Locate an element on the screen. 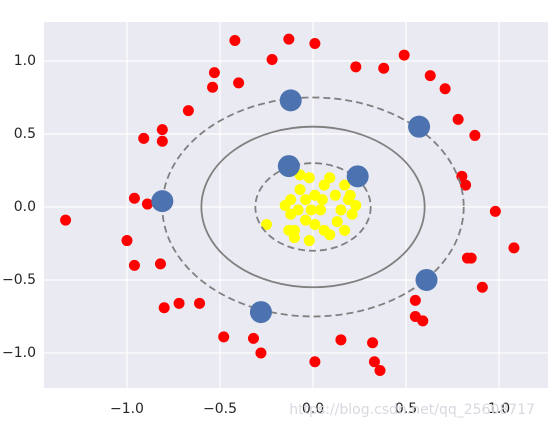 This screenshot has height=430, width=549. watermark: https://blog.csdn.net/qq_25608717 is located at coordinates (412, 410).